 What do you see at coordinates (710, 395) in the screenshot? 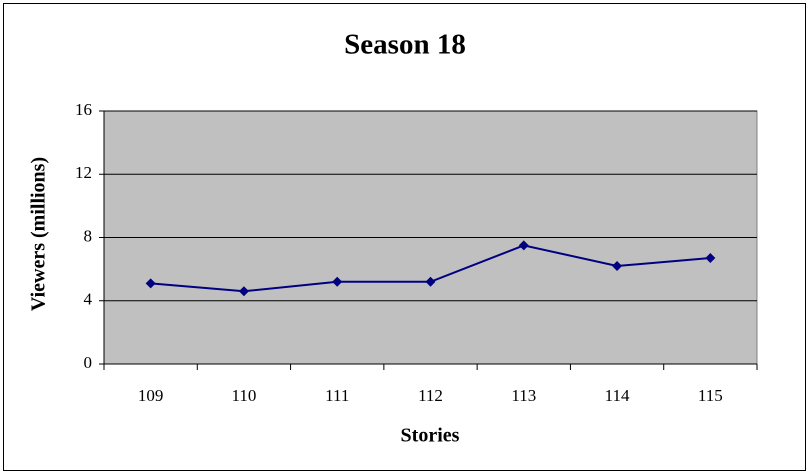
I see `x-tick-label: 115` at bounding box center [710, 395].